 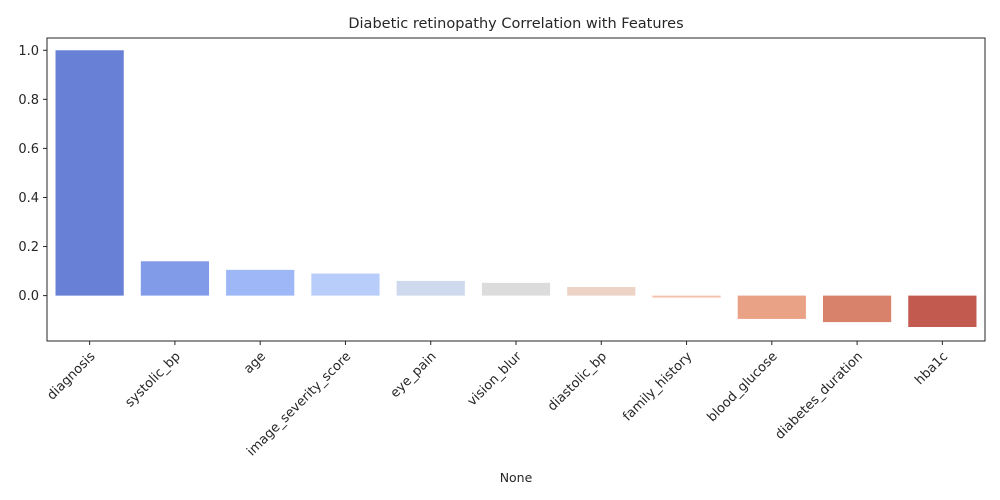 What do you see at coordinates (657, 386) in the screenshot?
I see `x-tick-label: family_history` at bounding box center [657, 386].